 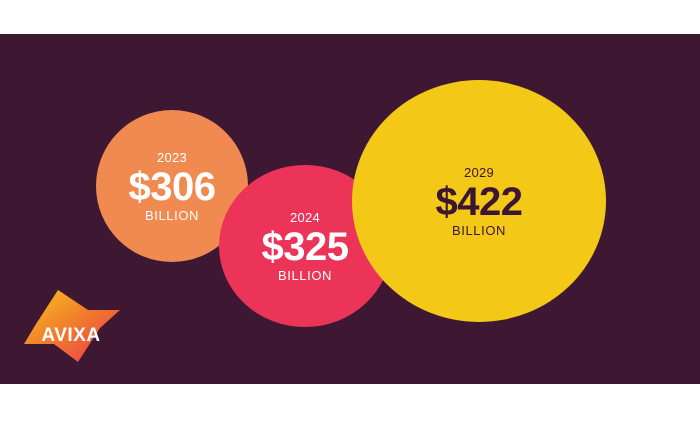 What do you see at coordinates (479, 172) in the screenshot?
I see `bubble-year-label: 2029` at bounding box center [479, 172].